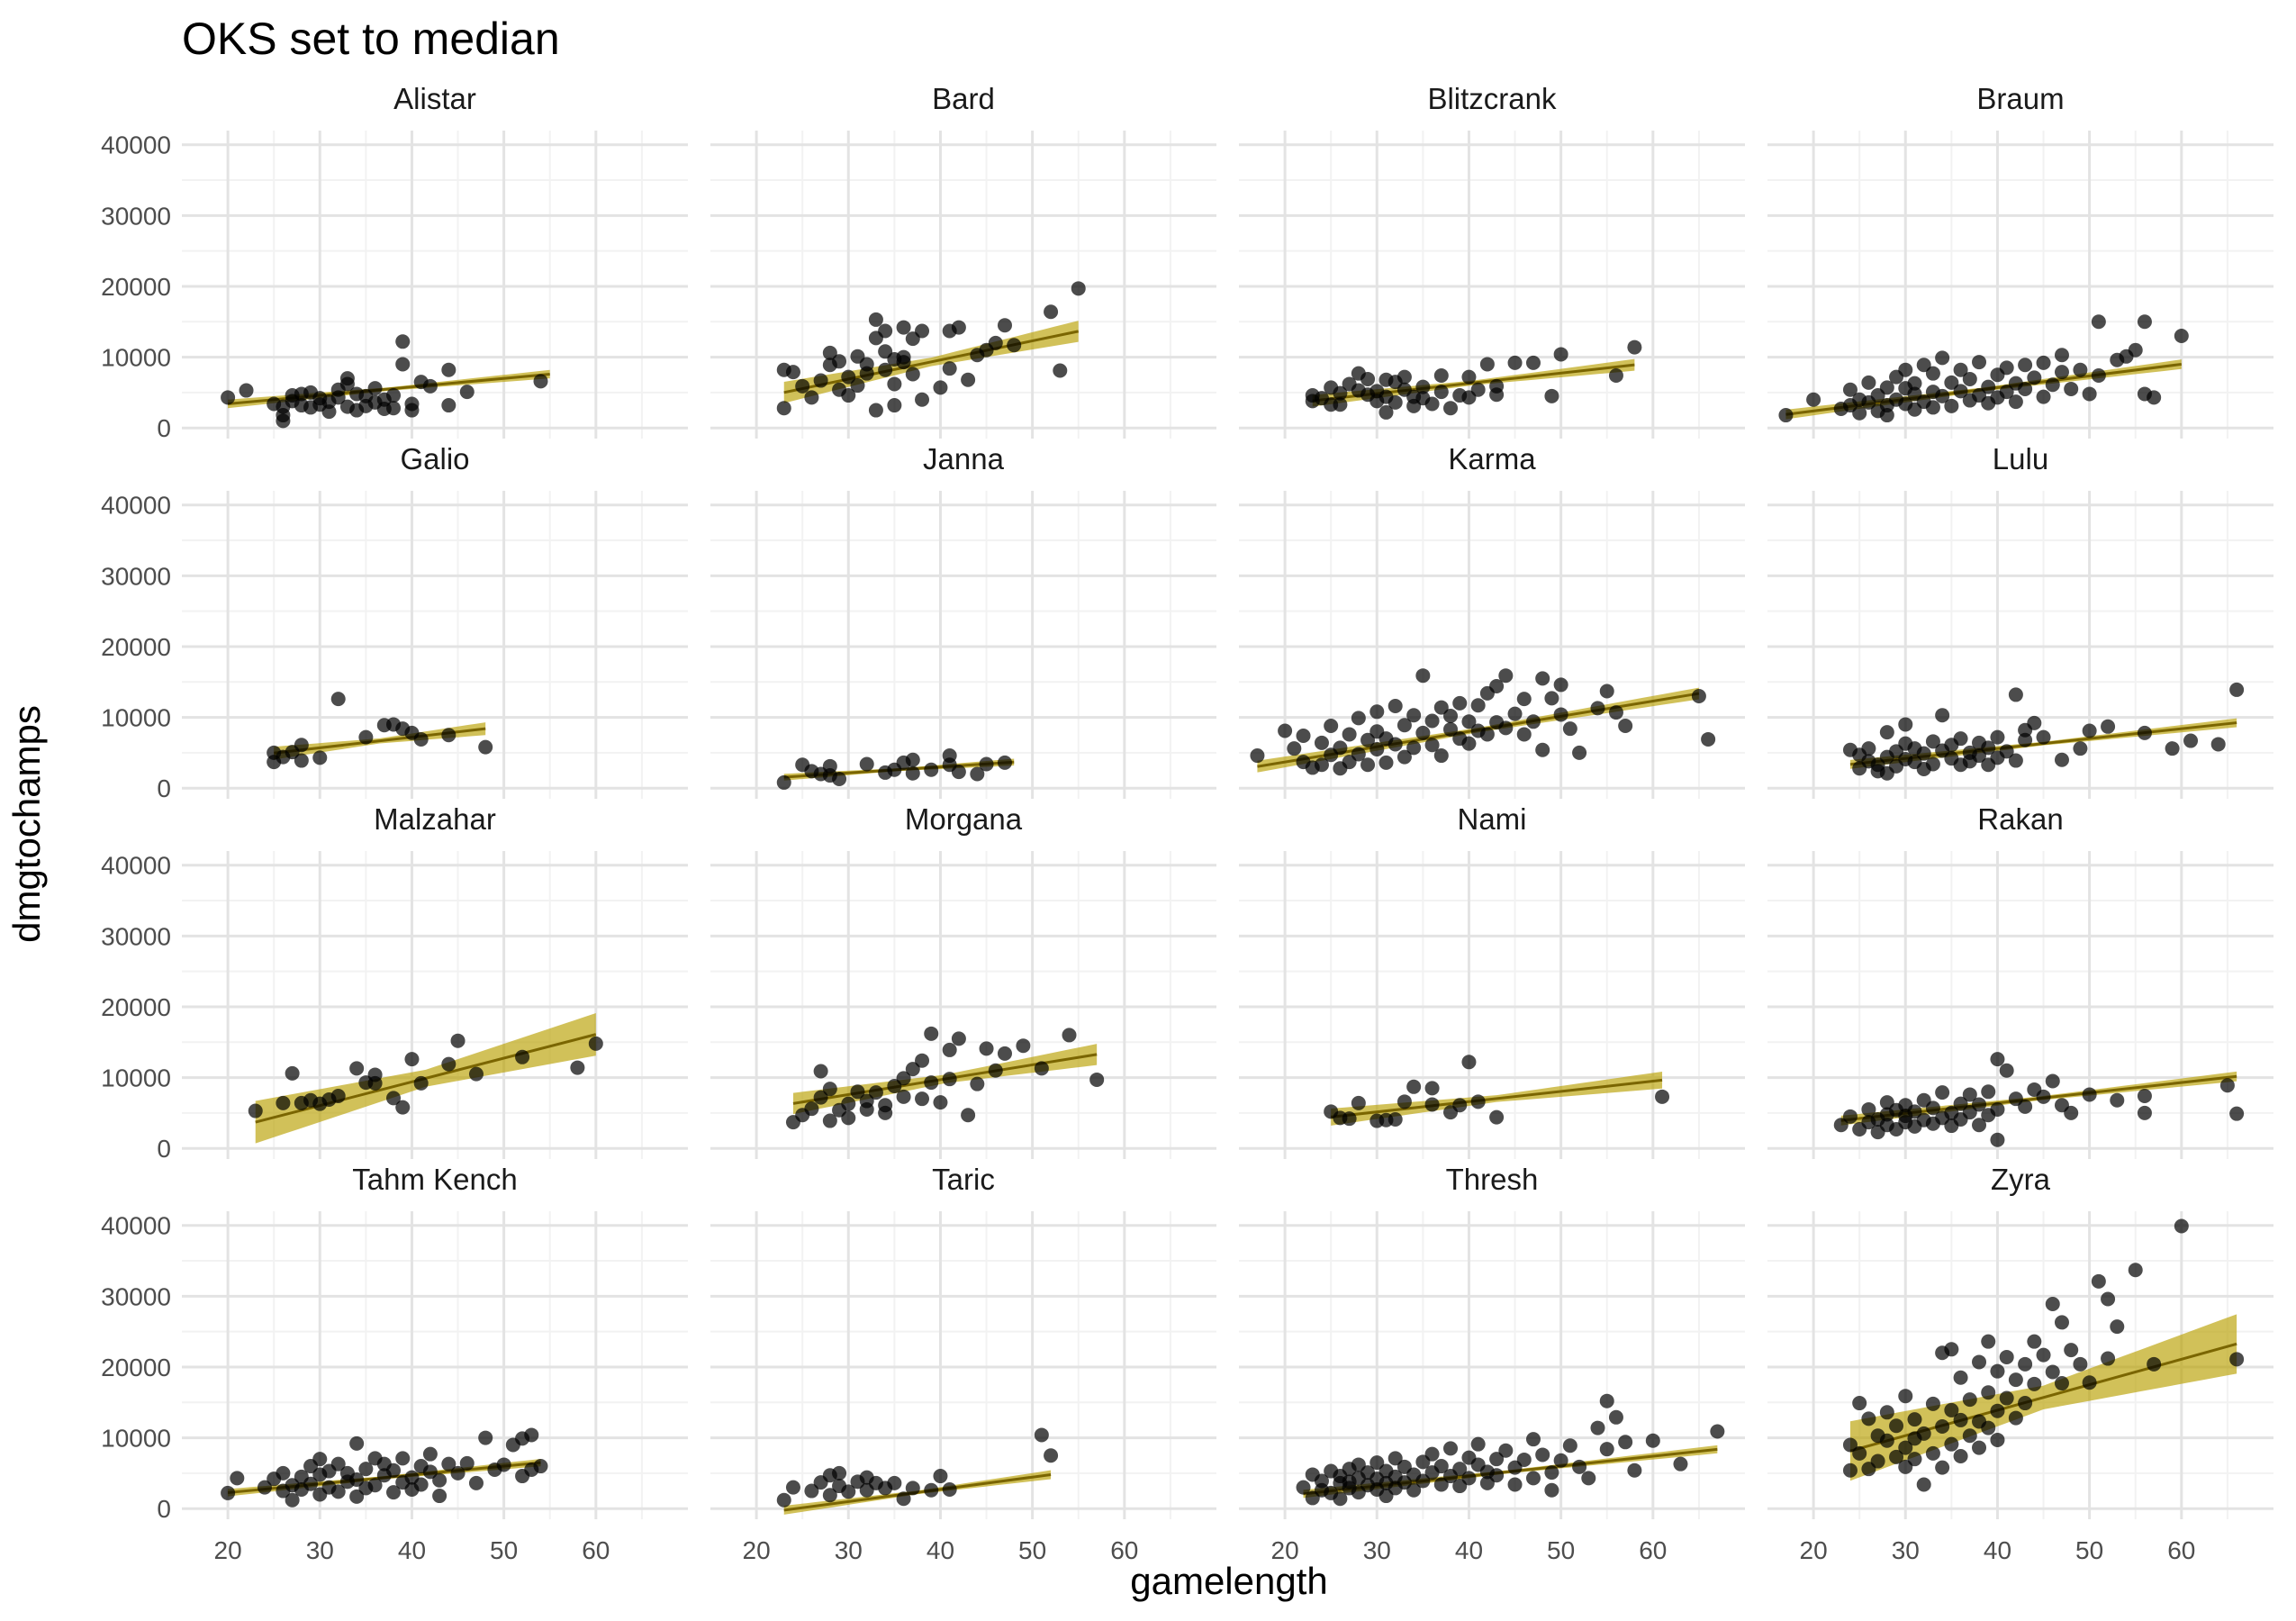 This screenshot has width=2296, height=1621. What do you see at coordinates (434, 98) in the screenshot?
I see `panel-title: Alistar` at bounding box center [434, 98].